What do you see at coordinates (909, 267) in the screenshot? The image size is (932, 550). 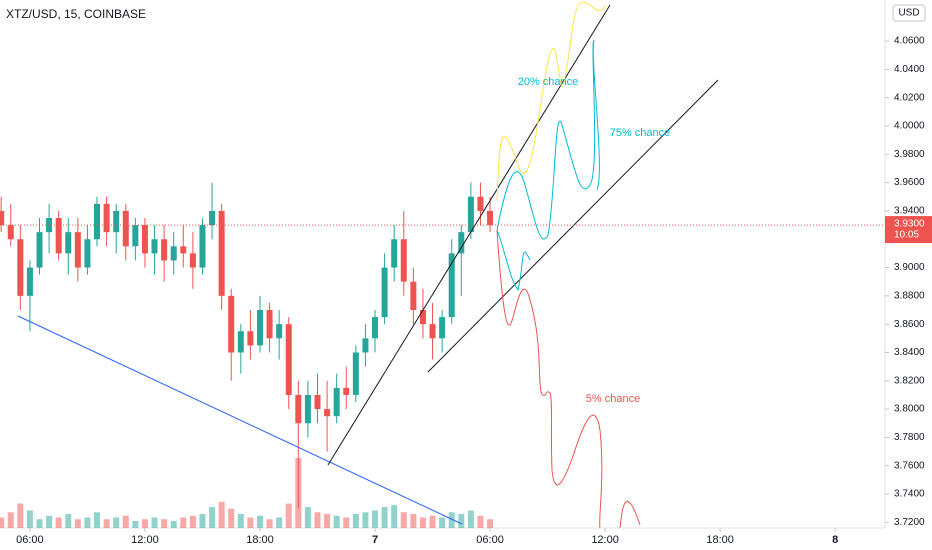 I see `y-tick-label: 3.9000` at bounding box center [909, 267].